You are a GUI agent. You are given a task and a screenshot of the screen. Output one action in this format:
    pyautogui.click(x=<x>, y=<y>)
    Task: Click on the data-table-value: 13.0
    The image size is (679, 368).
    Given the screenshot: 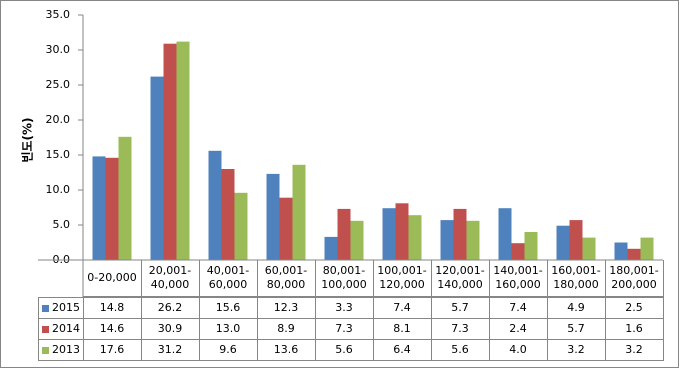 What is the action you would take?
    pyautogui.click(x=228, y=329)
    